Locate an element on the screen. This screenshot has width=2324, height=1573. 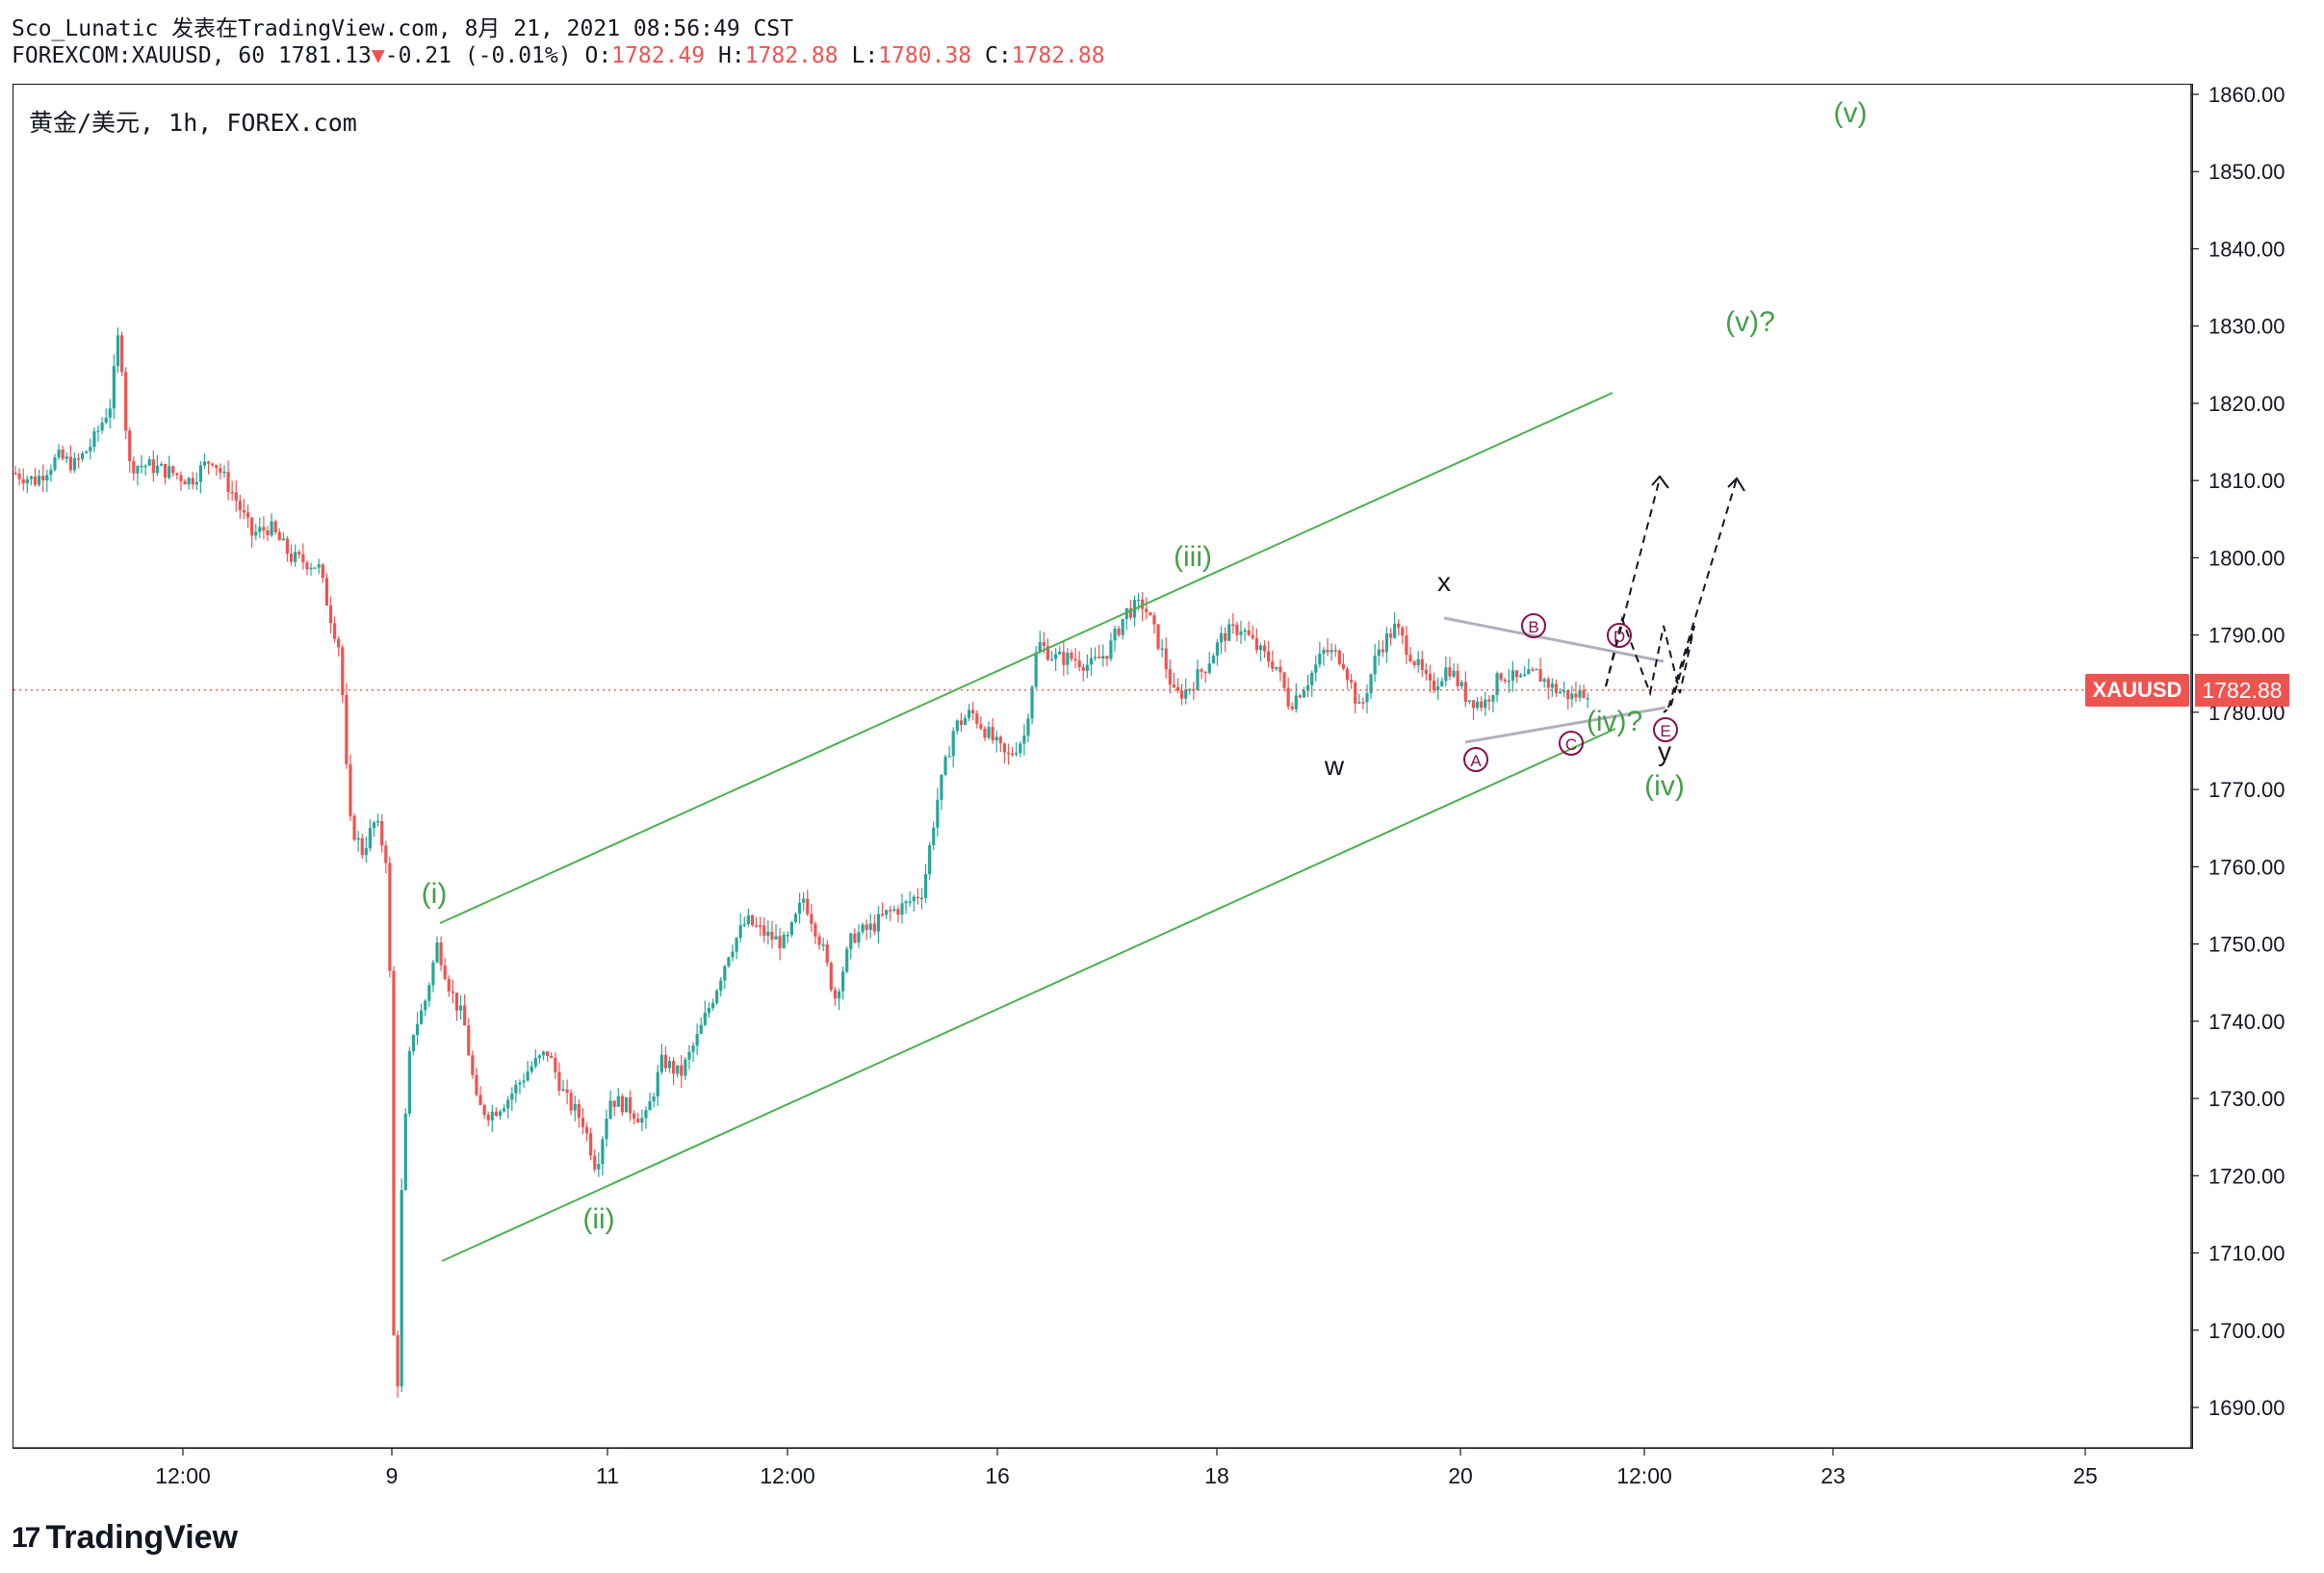
x-tick-label: 11 is located at coordinates (607, 1476).